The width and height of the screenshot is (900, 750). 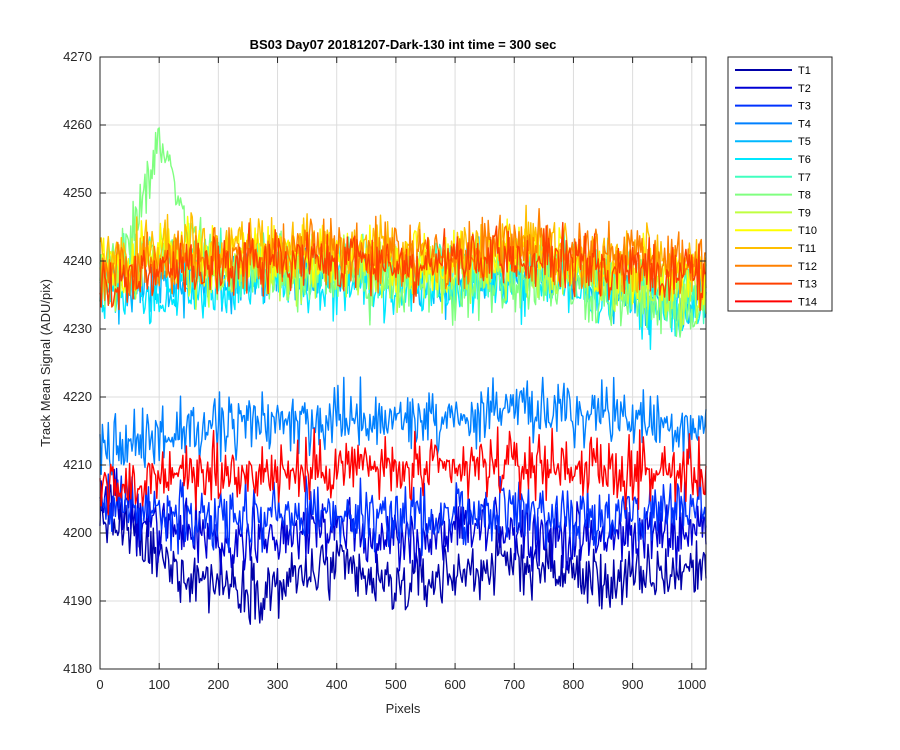 What do you see at coordinates (804, 160) in the screenshot?
I see `legend-label-t6: T6` at bounding box center [804, 160].